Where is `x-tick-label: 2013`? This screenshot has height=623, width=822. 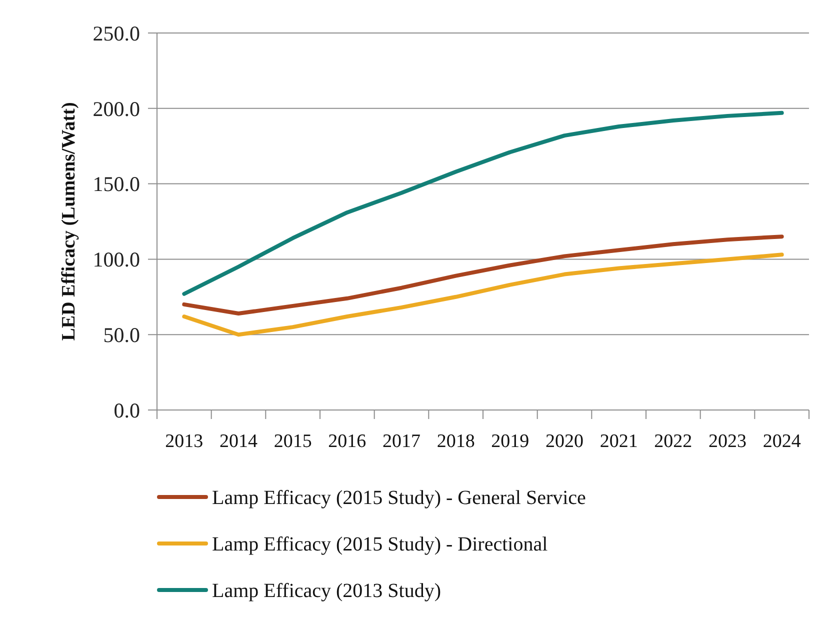
x-tick-label: 2013 is located at coordinates (184, 441).